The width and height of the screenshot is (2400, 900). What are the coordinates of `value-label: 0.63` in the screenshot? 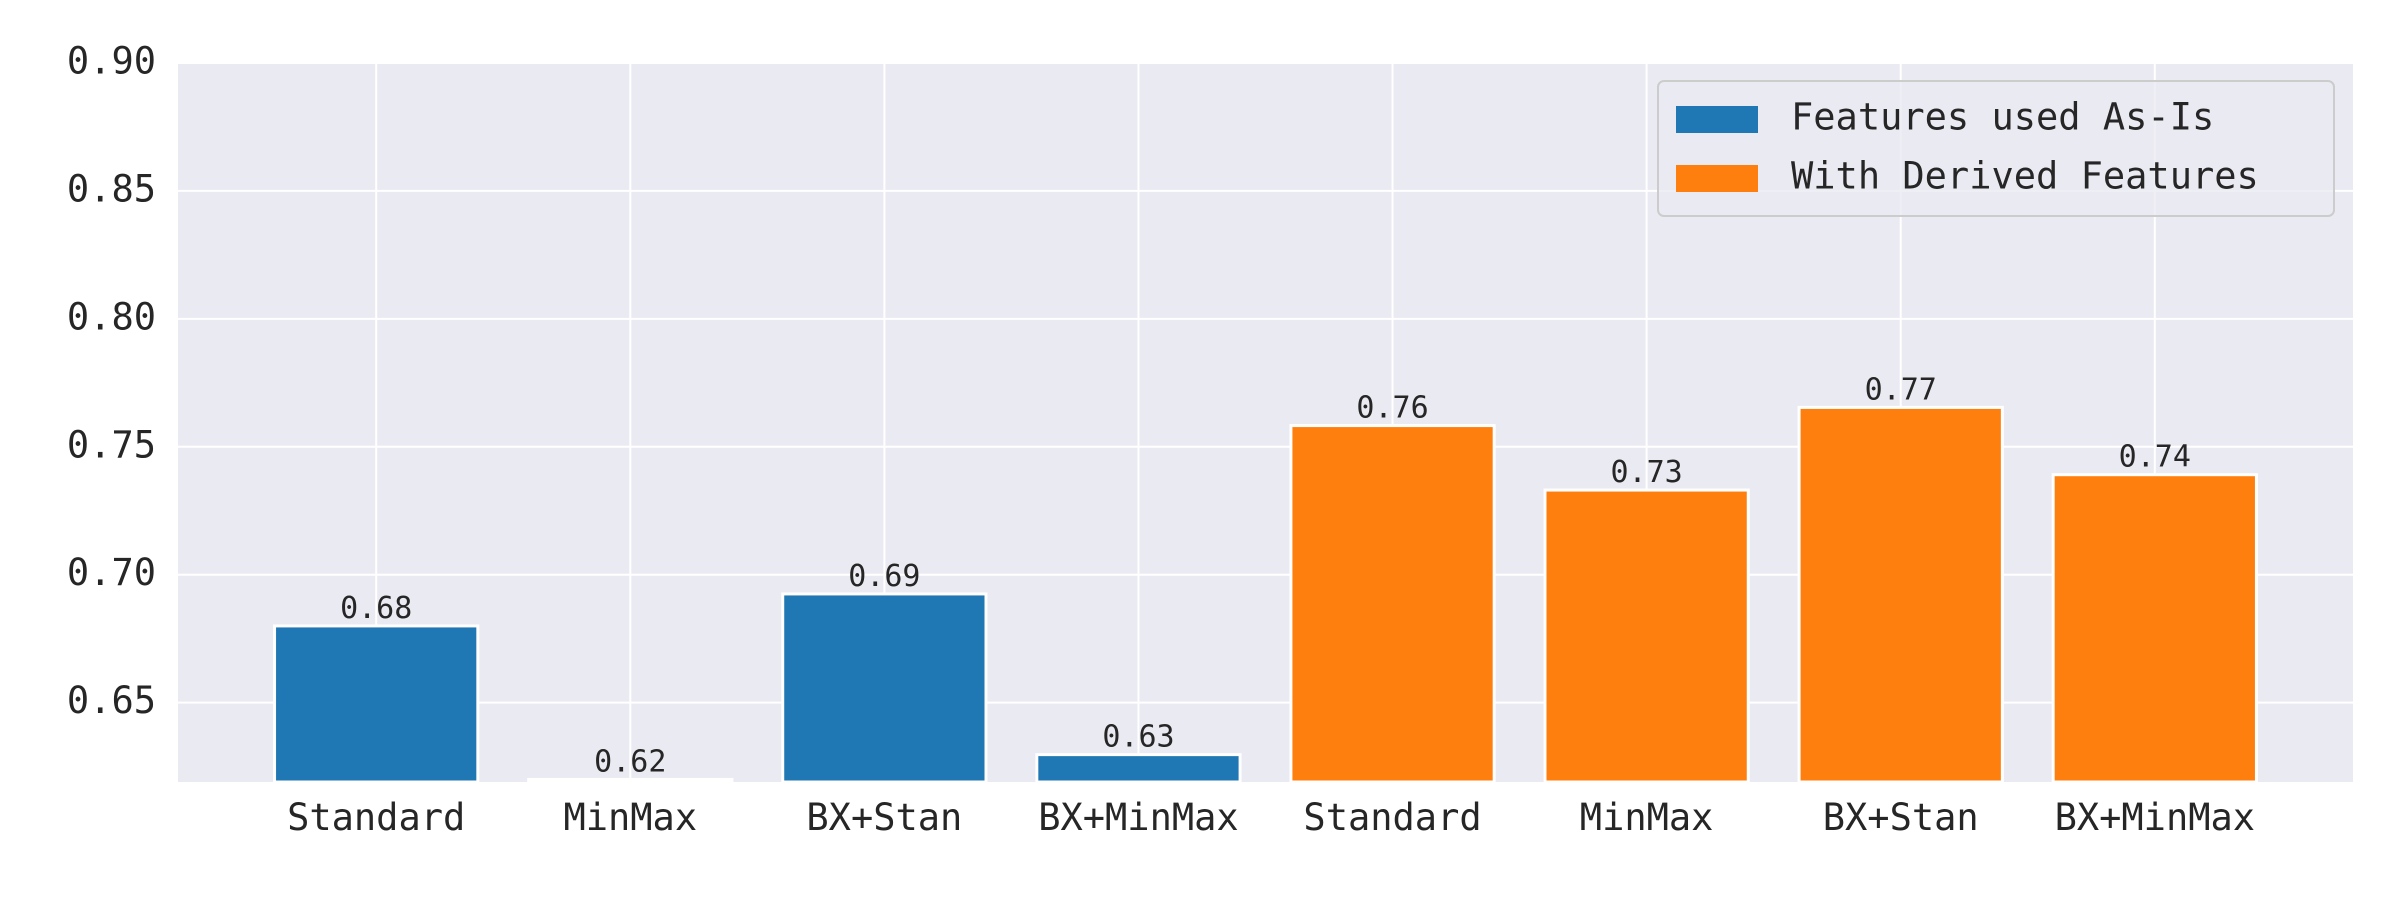 It's located at (1138, 737).